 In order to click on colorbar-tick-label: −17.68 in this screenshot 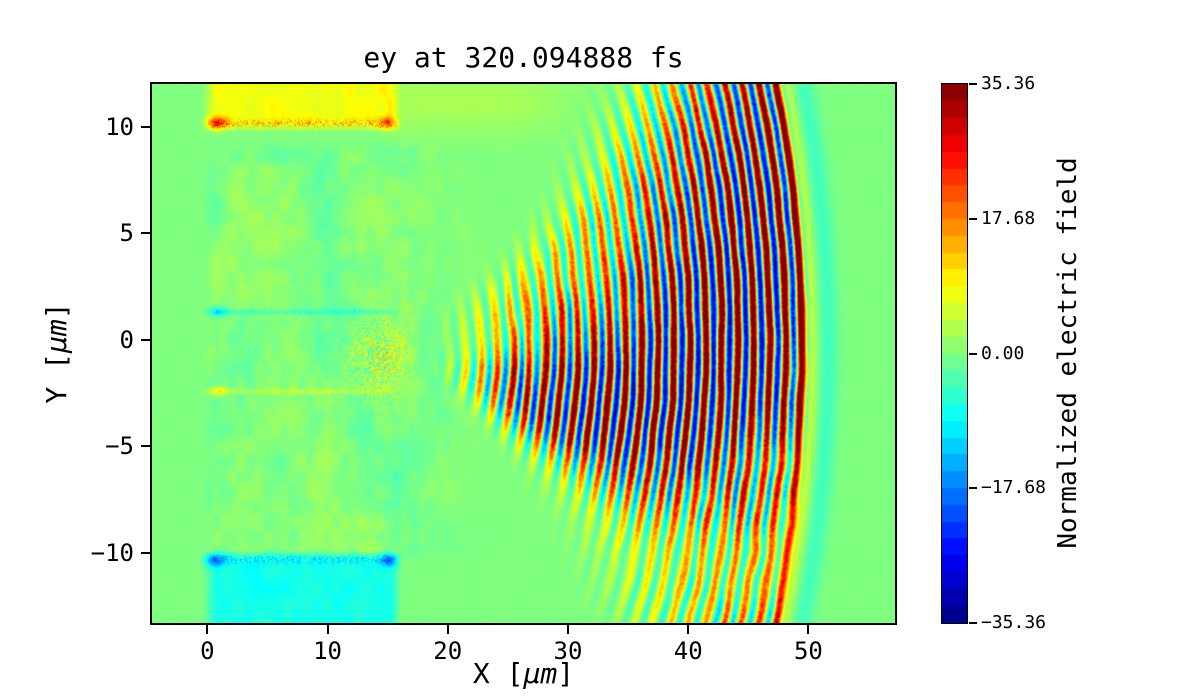, I will do `click(1014, 488)`.